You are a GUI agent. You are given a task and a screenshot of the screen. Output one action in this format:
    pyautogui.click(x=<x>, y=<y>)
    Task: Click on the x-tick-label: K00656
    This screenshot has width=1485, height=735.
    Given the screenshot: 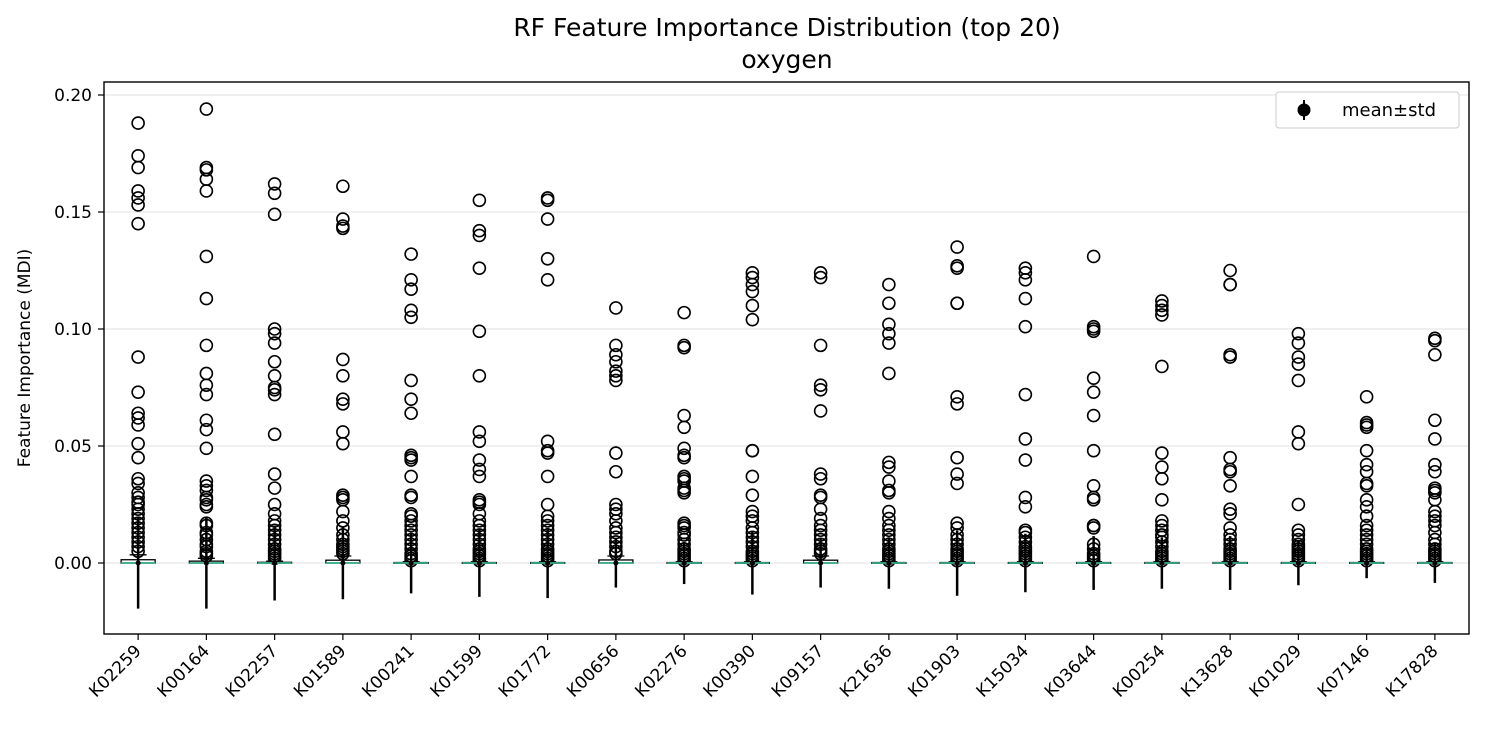 What is the action you would take?
    pyautogui.click(x=593, y=671)
    